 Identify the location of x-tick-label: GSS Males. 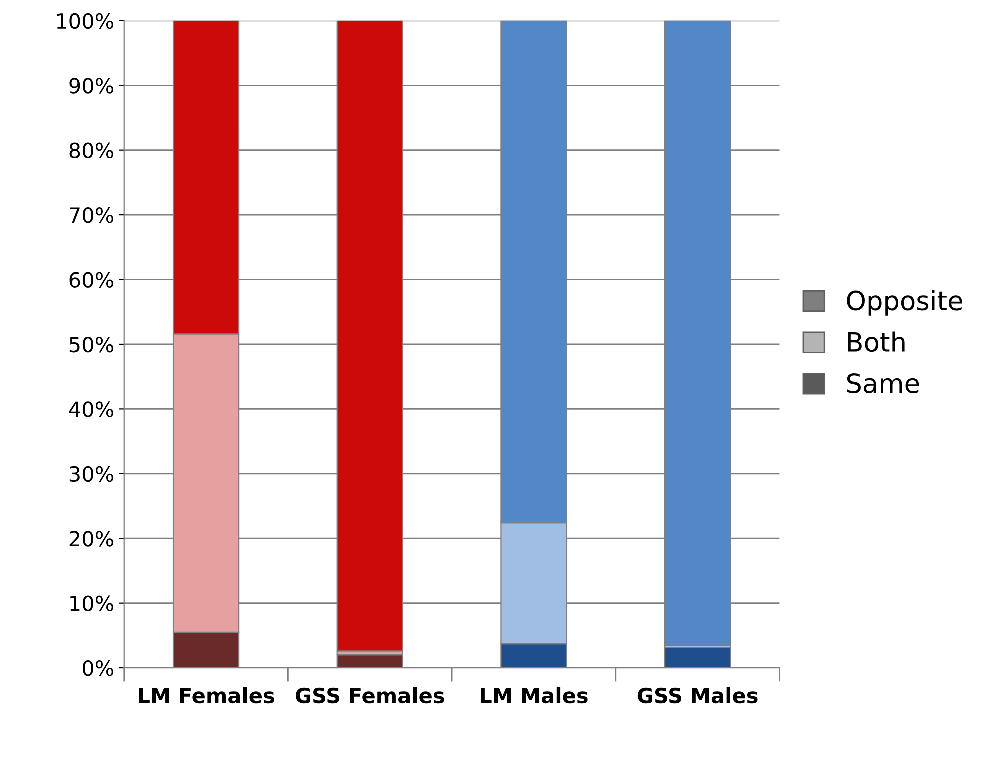
(698, 695).